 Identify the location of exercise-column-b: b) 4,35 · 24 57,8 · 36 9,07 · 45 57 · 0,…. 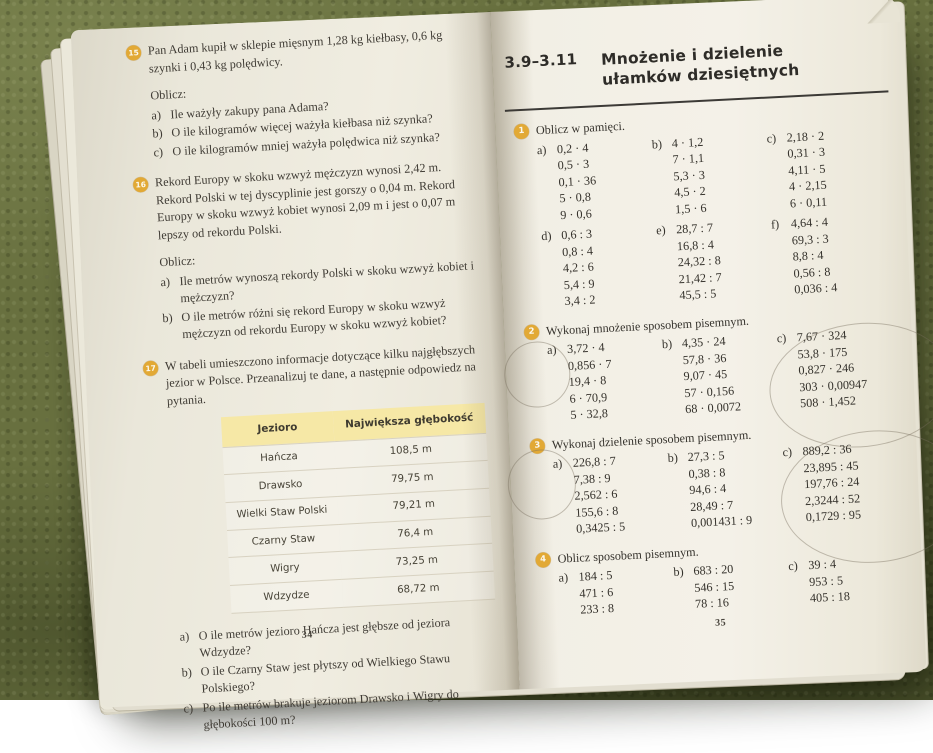
(721, 374).